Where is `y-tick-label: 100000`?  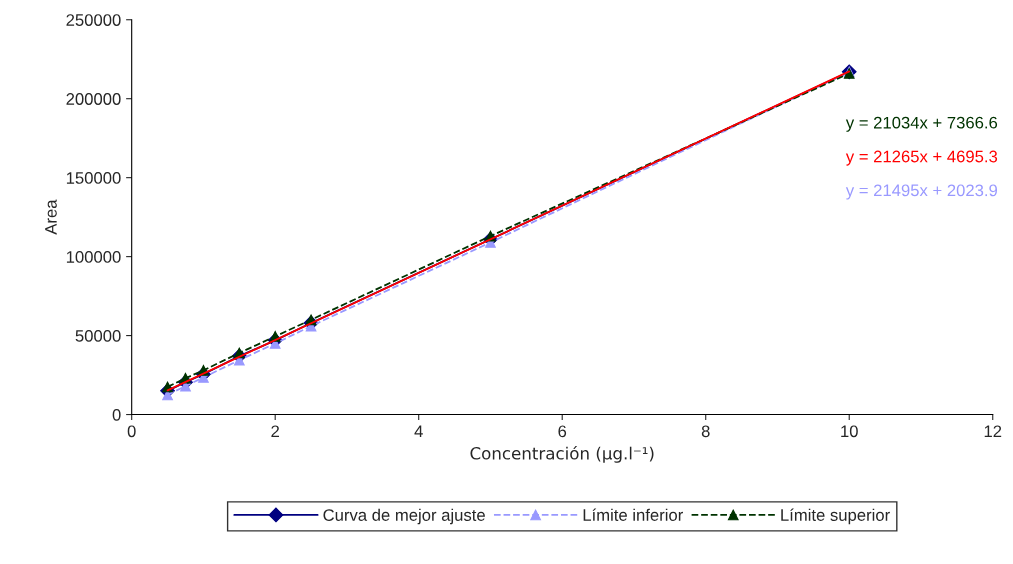 y-tick-label: 100000 is located at coordinates (93, 257).